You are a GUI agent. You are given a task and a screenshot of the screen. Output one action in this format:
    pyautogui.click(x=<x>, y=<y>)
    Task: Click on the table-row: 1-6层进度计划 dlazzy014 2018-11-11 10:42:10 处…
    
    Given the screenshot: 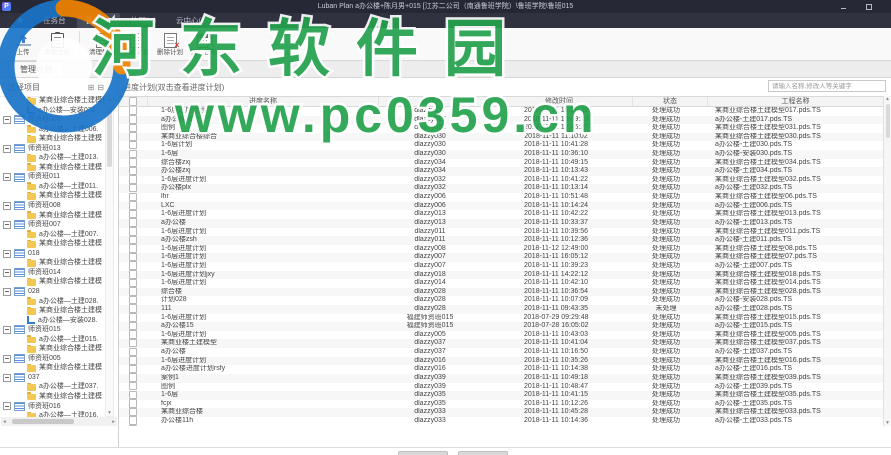 What is the action you would take?
    pyautogui.click(x=501, y=283)
    